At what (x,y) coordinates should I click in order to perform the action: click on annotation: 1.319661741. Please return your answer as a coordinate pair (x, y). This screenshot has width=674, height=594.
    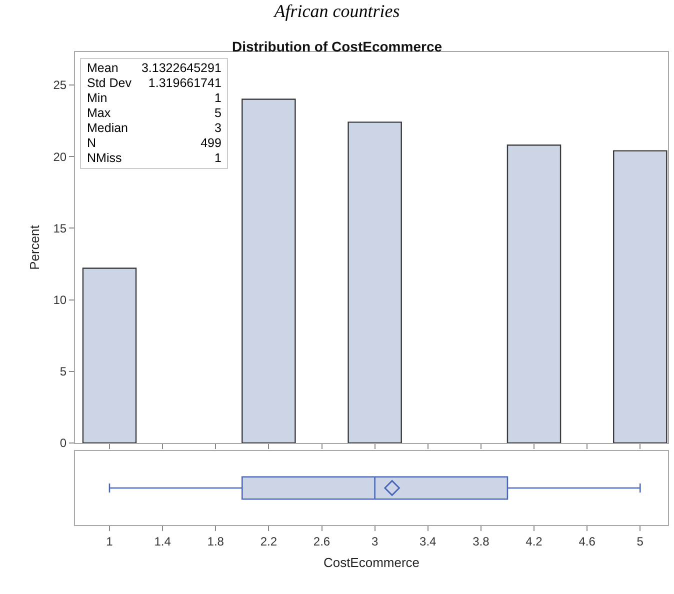
    Looking at the image, I should click on (184, 83).